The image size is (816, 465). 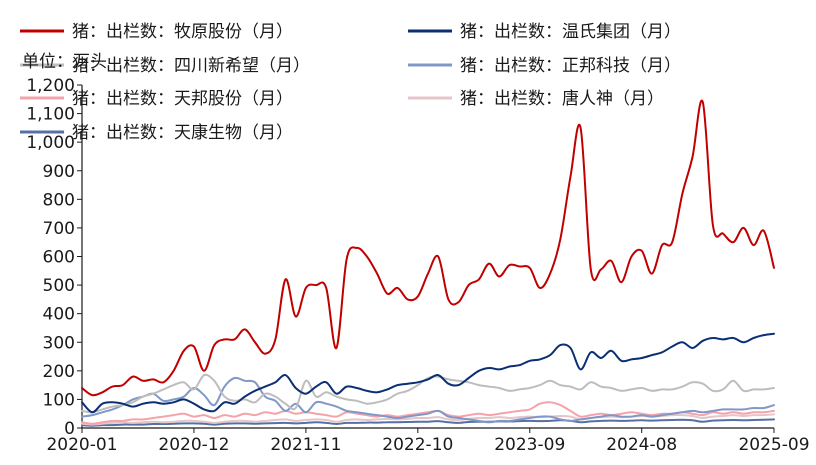 I want to click on x-tick-label: 2022-10, so click(x=417, y=445).